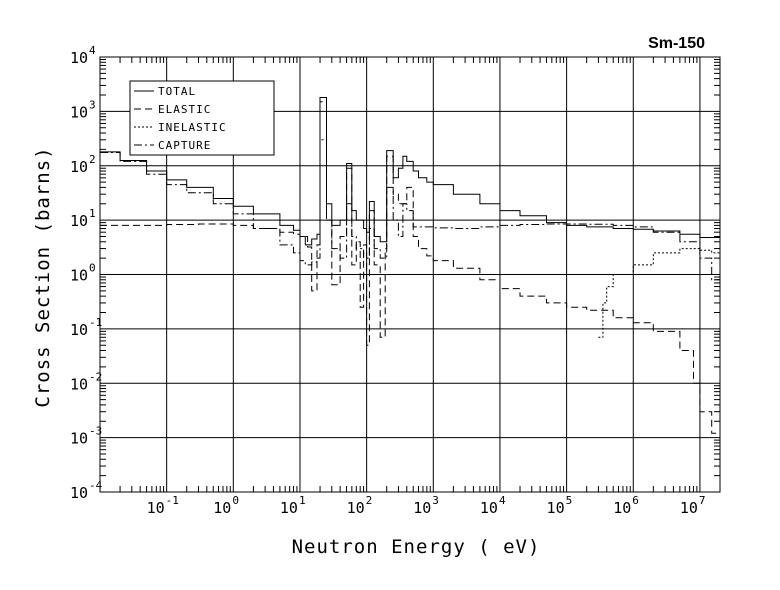 This screenshot has height=590, width=780. What do you see at coordinates (635, 500) in the screenshot?
I see `x-tick-exponent: 6` at bounding box center [635, 500].